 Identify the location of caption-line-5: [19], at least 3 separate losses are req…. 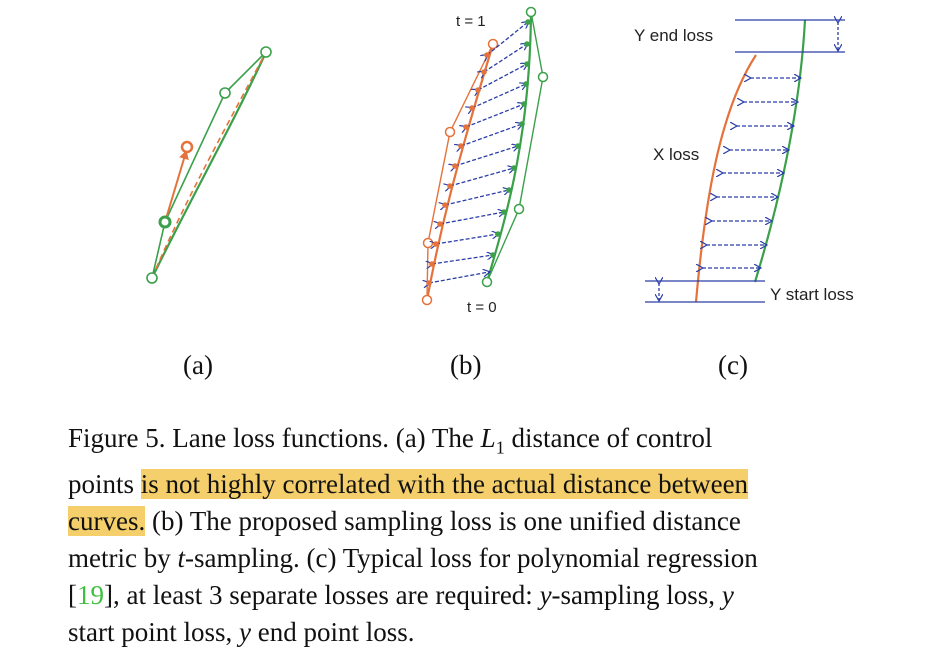
(401, 595).